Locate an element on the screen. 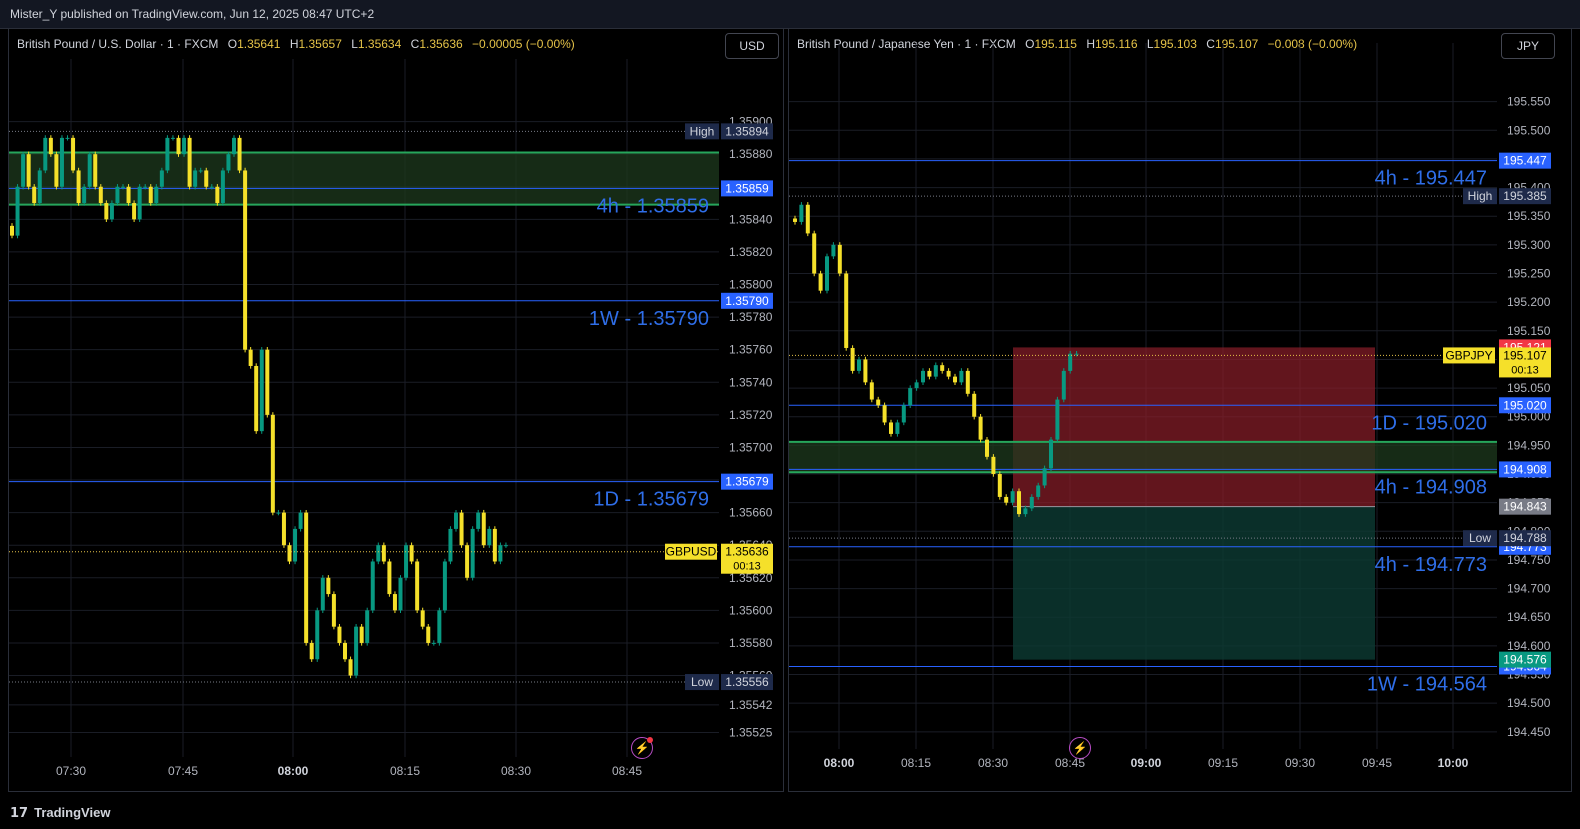 This screenshot has height=829, width=1580. y-tick-label: 195.550 is located at coordinates (1529, 102).